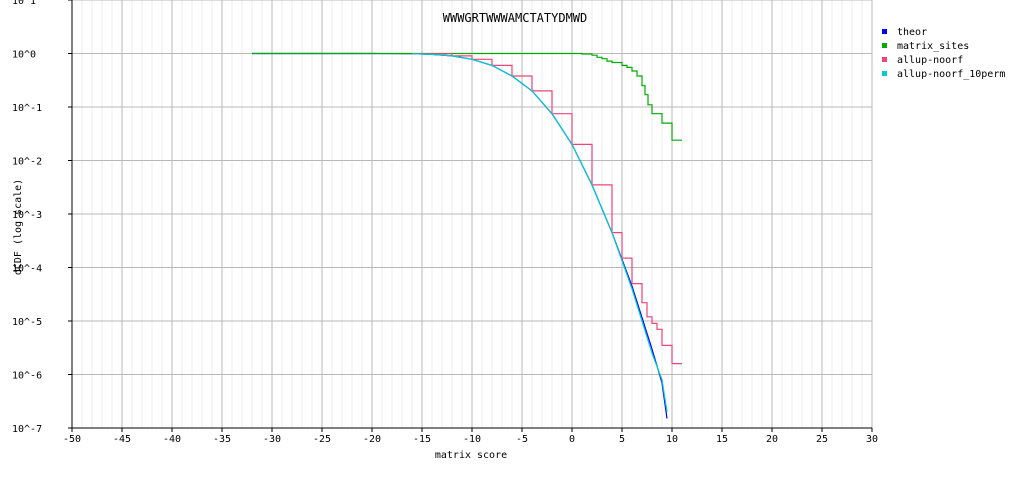 This screenshot has width=1030, height=478. Describe the element at coordinates (471, 455) in the screenshot. I see `x-axis-label: matrix score` at that location.